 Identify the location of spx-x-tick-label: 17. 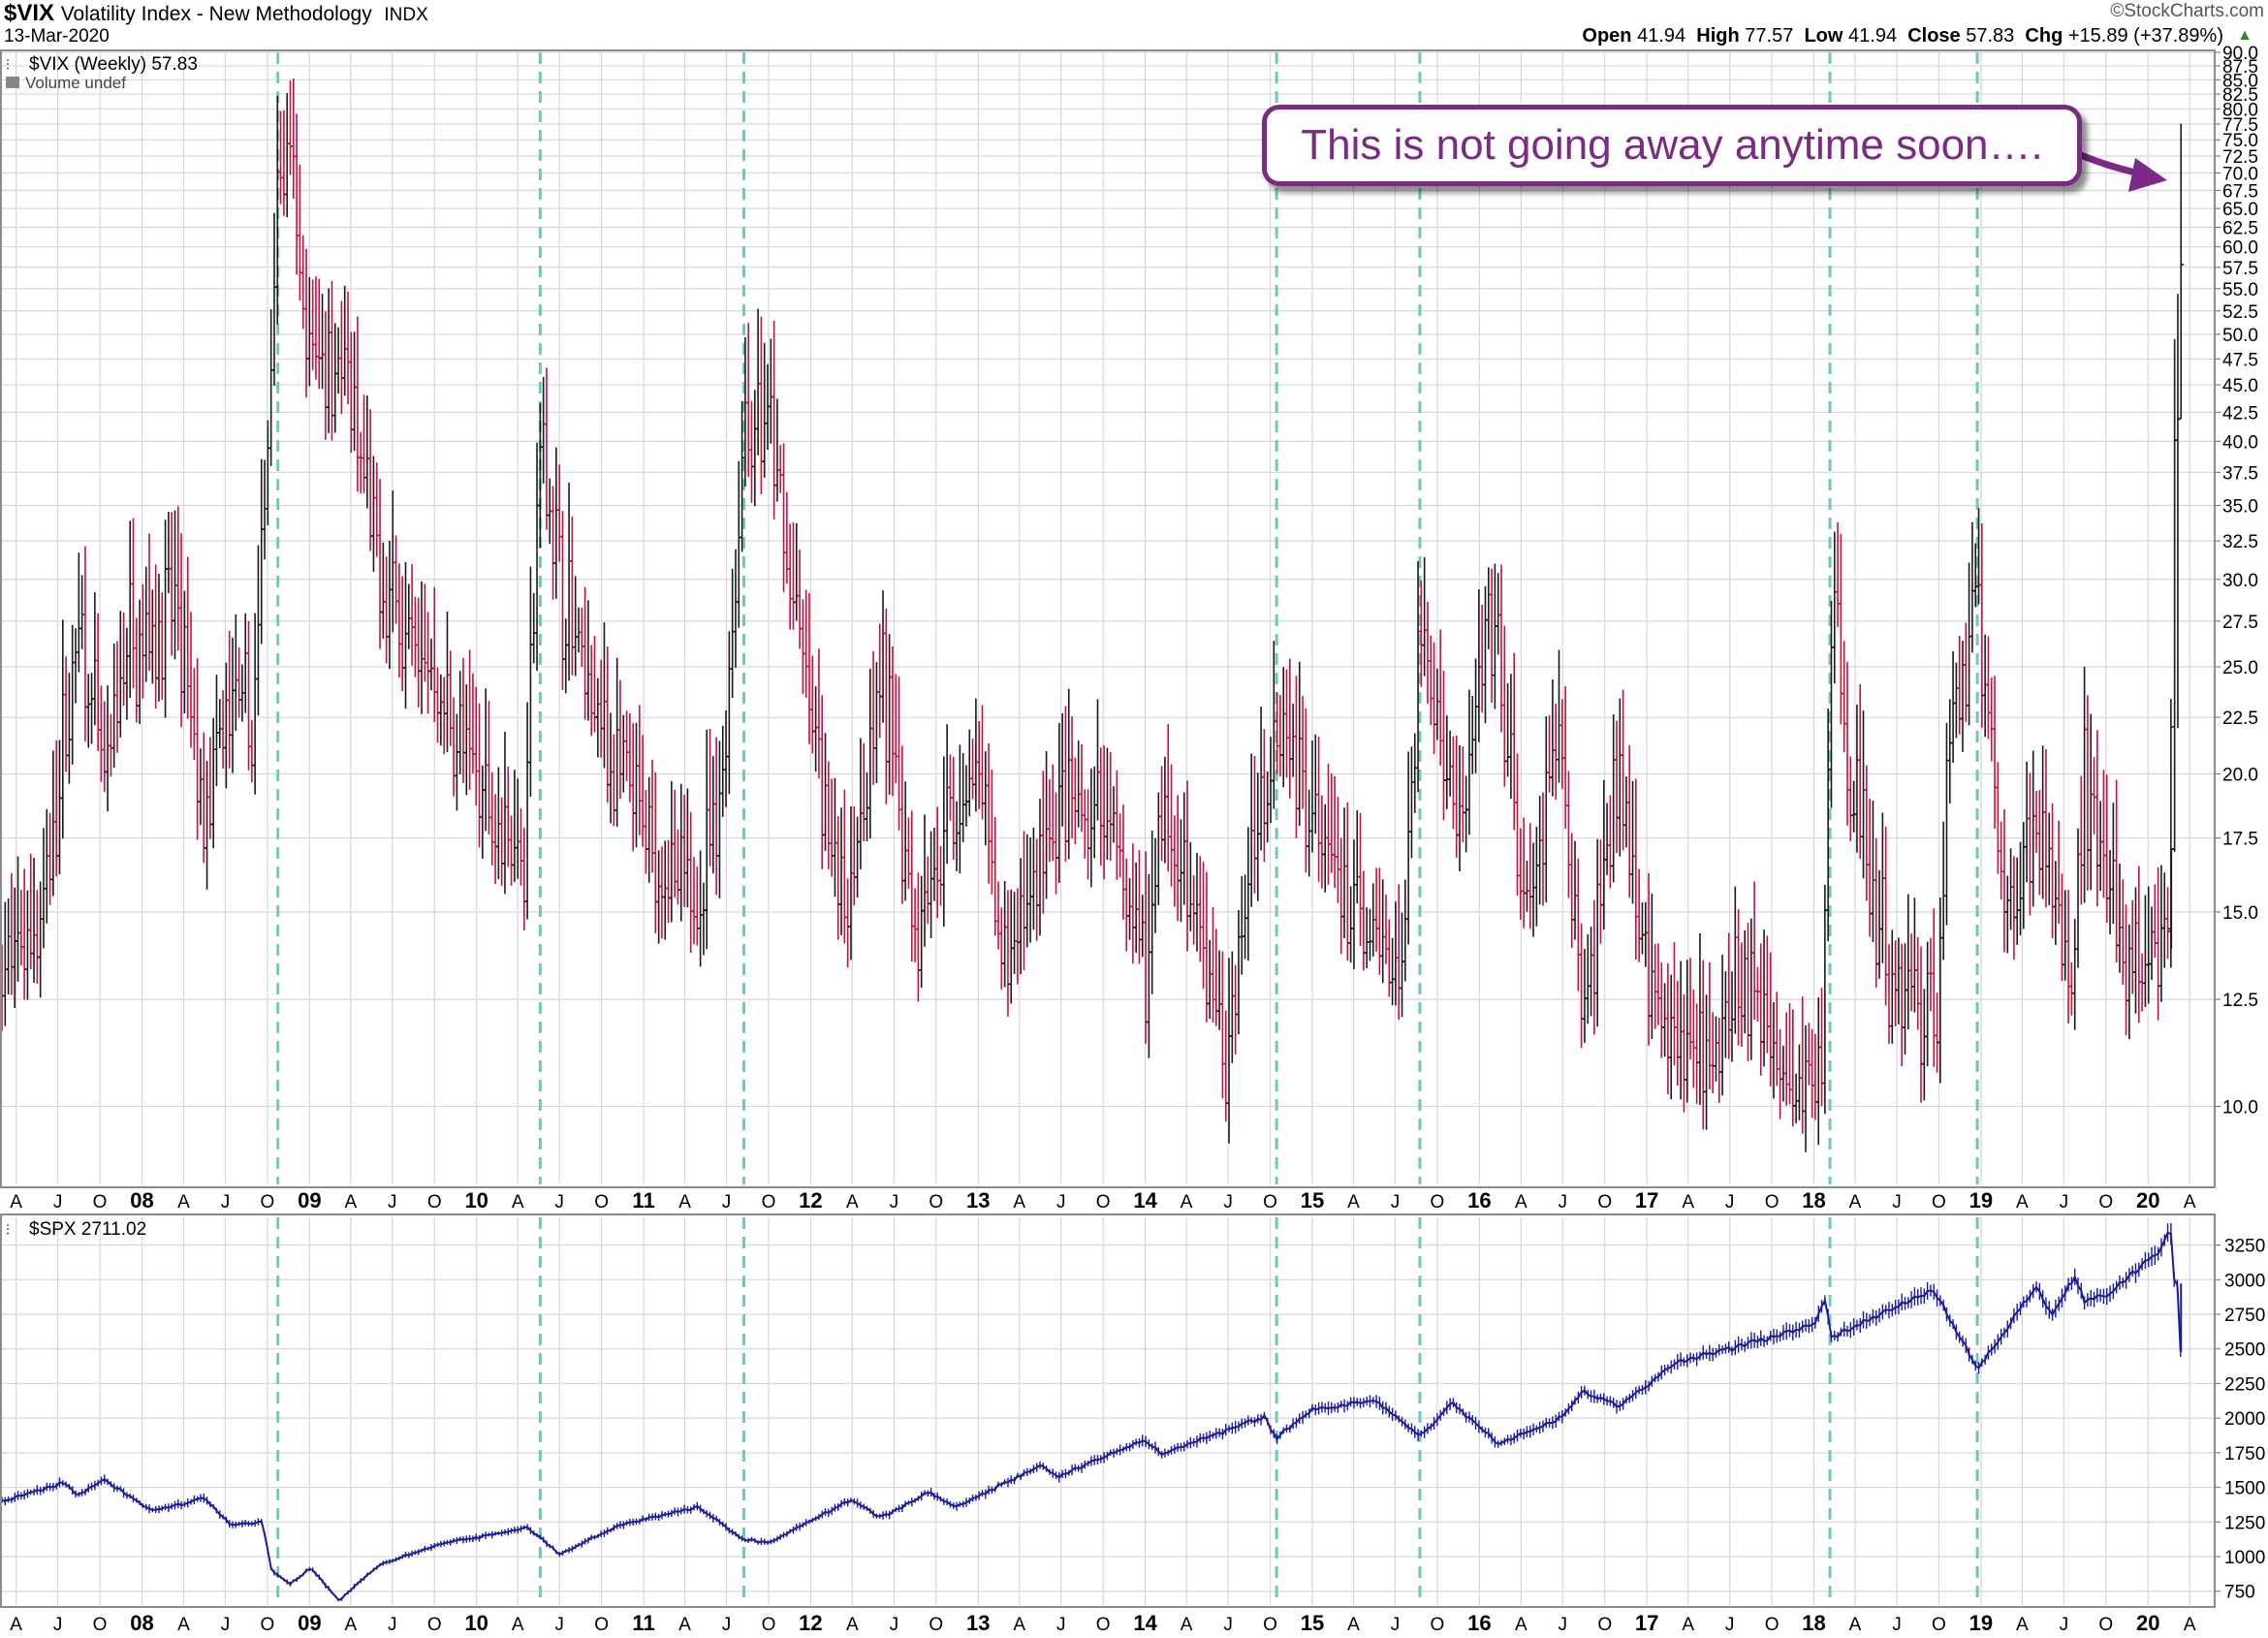
(1647, 1623).